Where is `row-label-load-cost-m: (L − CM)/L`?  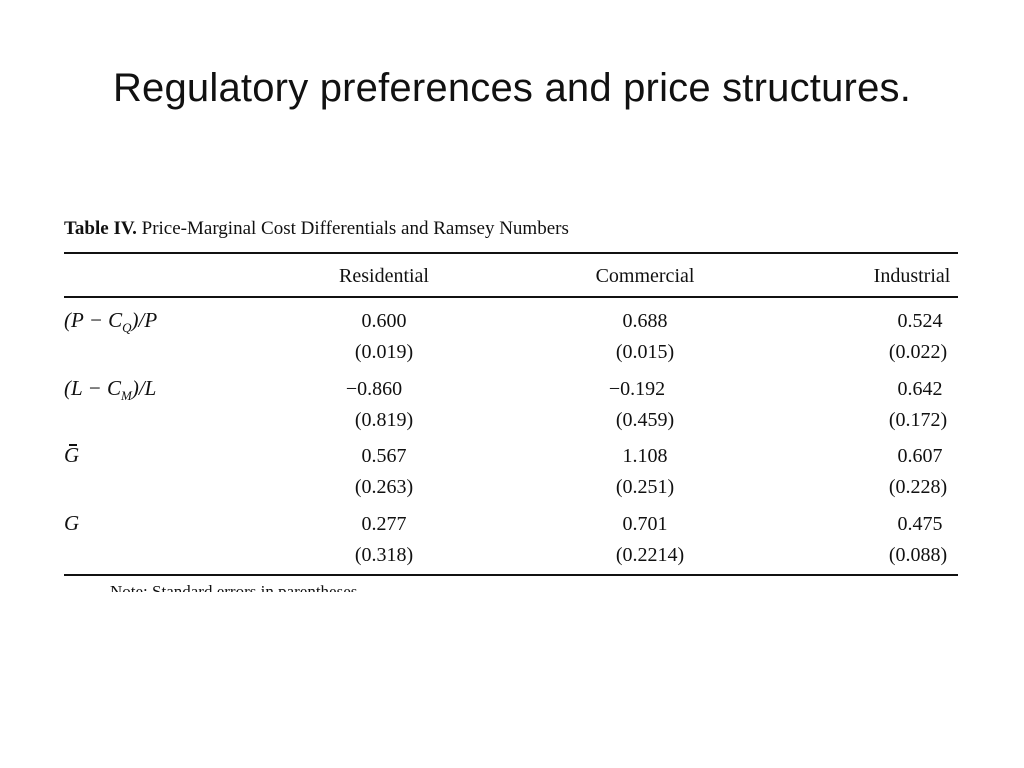 row-label-load-cost-m: (L − CM)/L is located at coordinates (110, 390).